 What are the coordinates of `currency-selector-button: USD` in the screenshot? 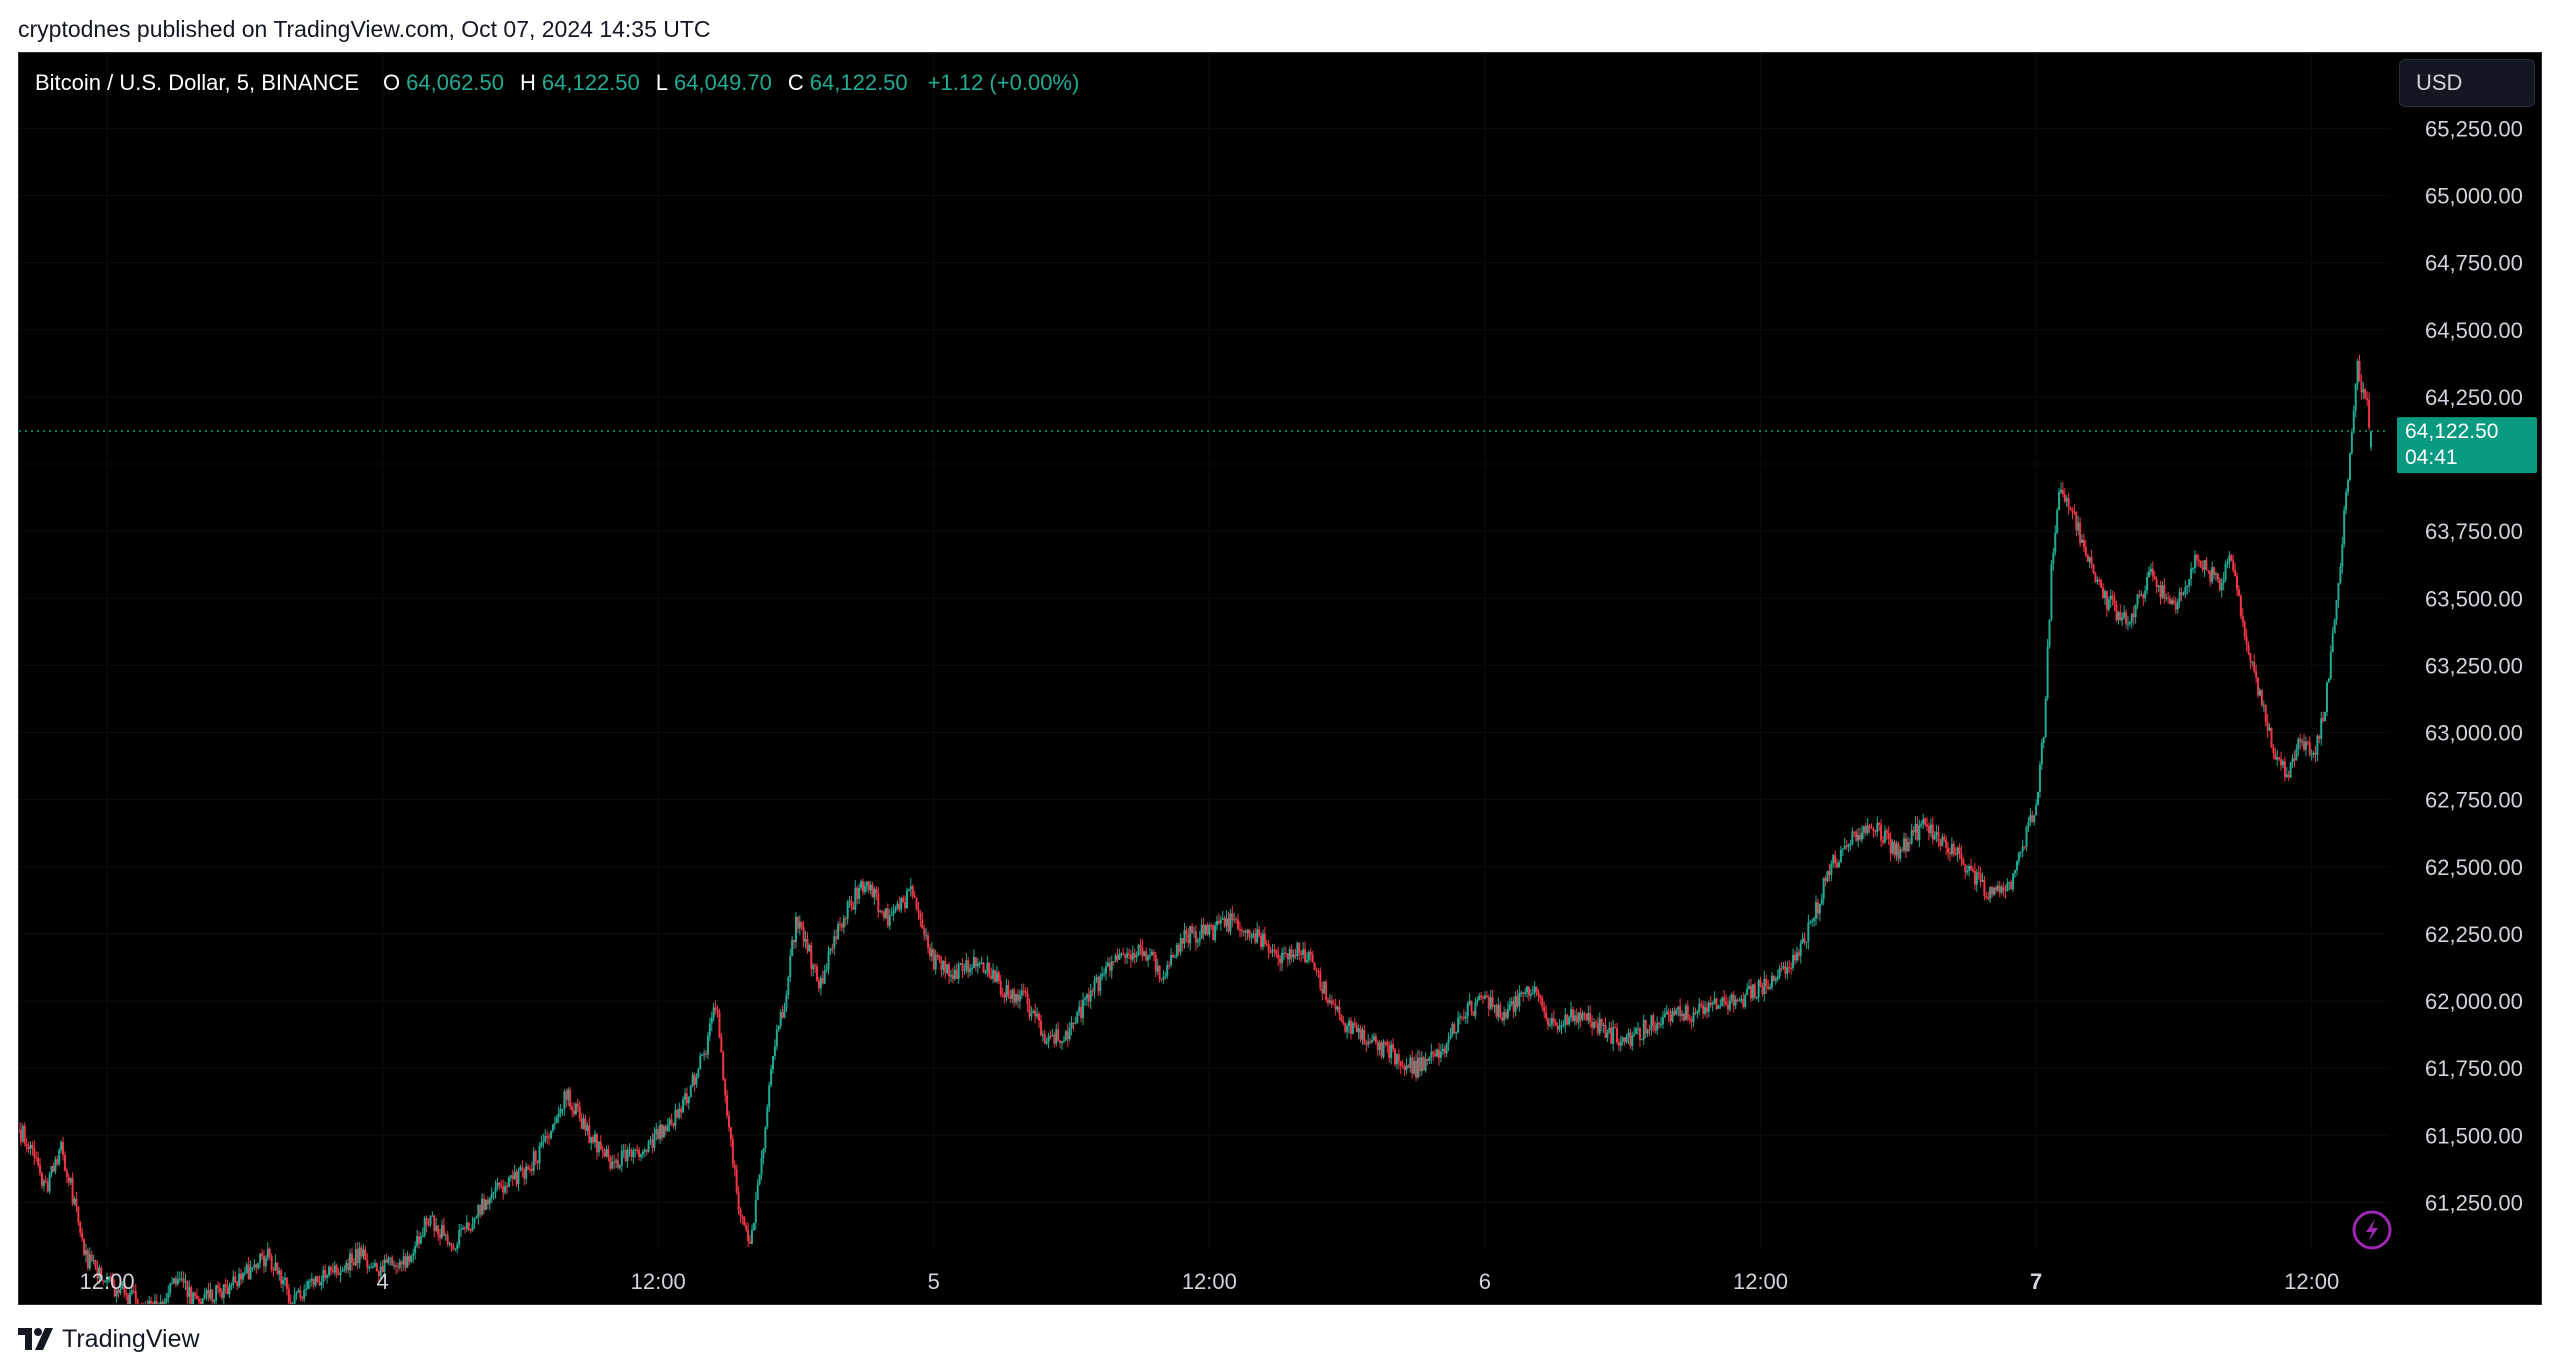 It's located at (2467, 83).